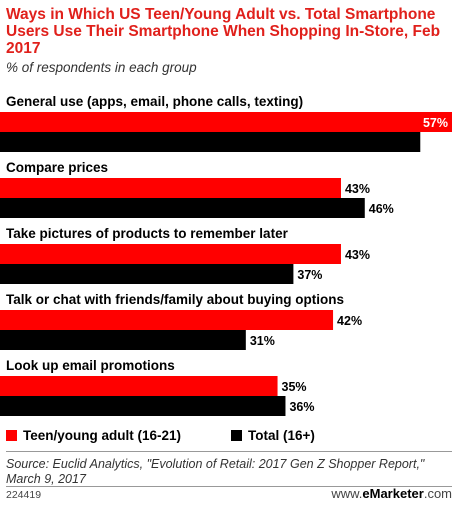 This screenshot has height=505, width=458. Describe the element at coordinates (437, 493) in the screenshot. I see `brand-suffix: .com` at that location.